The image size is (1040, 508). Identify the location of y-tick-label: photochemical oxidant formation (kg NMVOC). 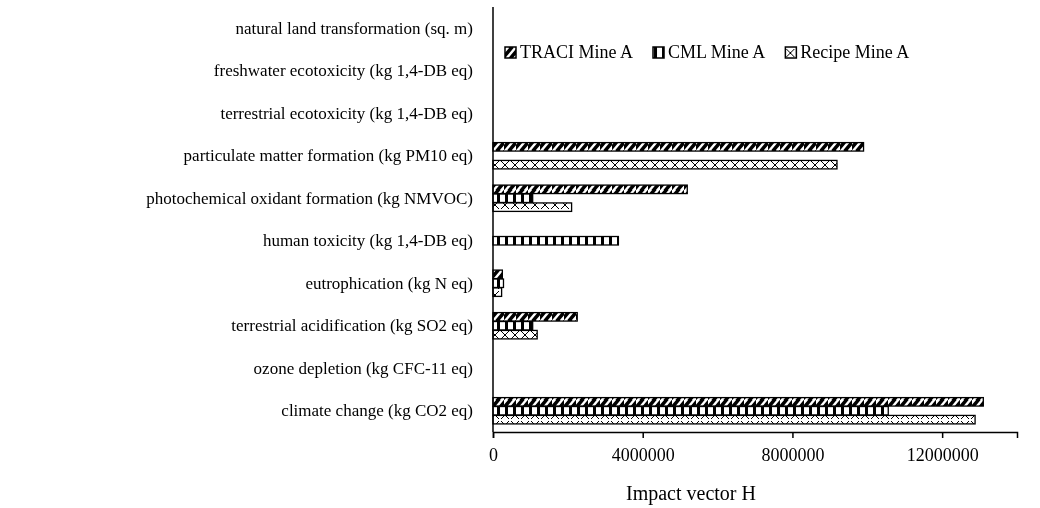
(309, 198).